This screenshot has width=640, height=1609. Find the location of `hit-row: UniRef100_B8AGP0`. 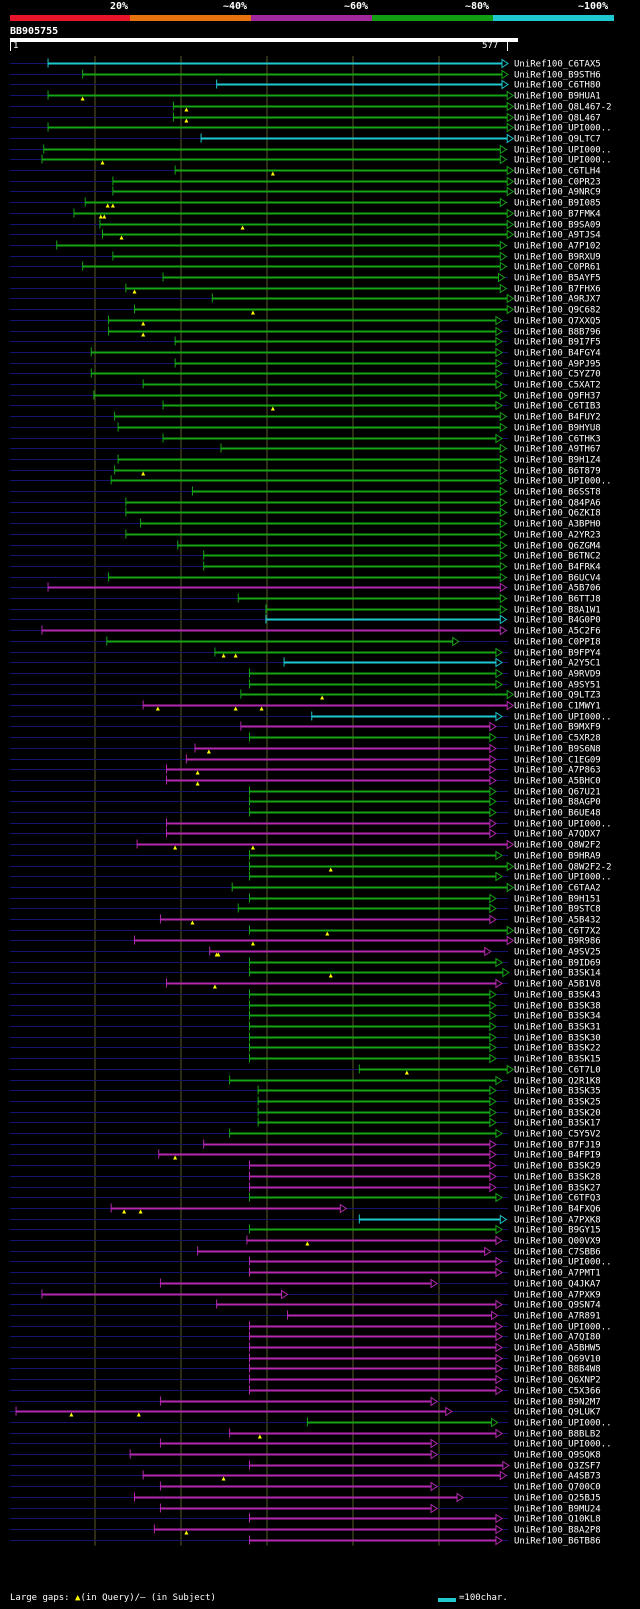

hit-row: UniRef100_B8AGP0 is located at coordinates (305, 802).